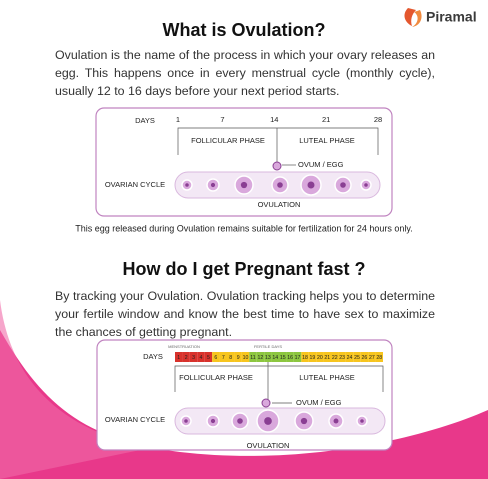 The width and height of the screenshot is (488, 479). Describe the element at coordinates (357, 358) in the screenshot. I see `day-number: 25` at that location.